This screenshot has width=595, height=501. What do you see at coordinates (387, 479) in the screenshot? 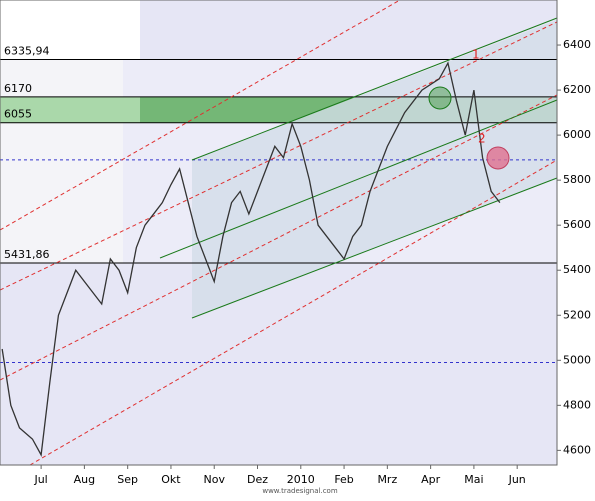
I see `x-tick-label: Mrz` at bounding box center [387, 479].